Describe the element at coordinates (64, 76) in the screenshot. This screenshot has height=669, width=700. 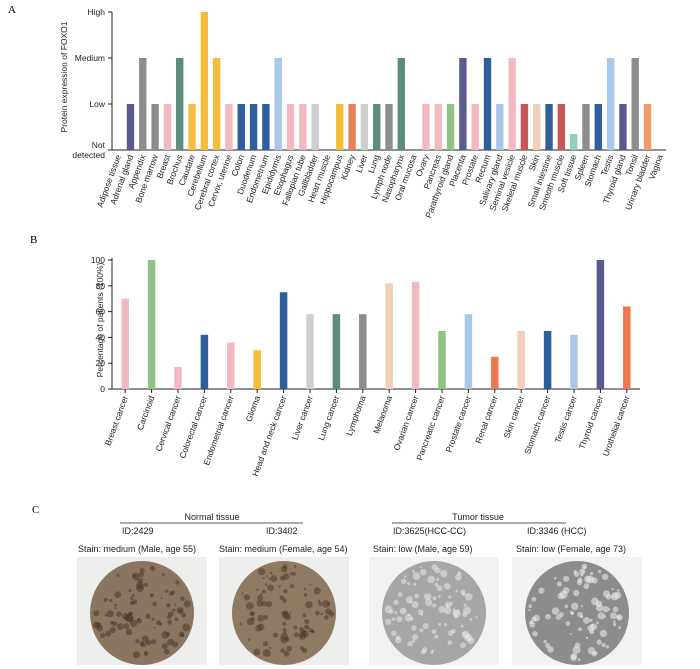
I see `chart-a-ylabel: Protein expression of FOXO1` at that location.